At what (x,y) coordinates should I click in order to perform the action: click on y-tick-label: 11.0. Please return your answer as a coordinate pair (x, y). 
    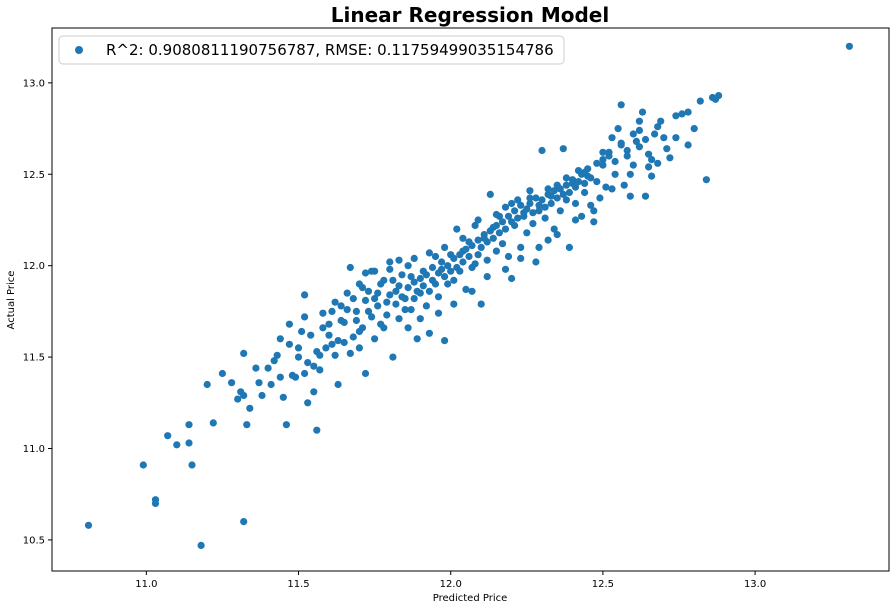
    Looking at the image, I should click on (34, 449).